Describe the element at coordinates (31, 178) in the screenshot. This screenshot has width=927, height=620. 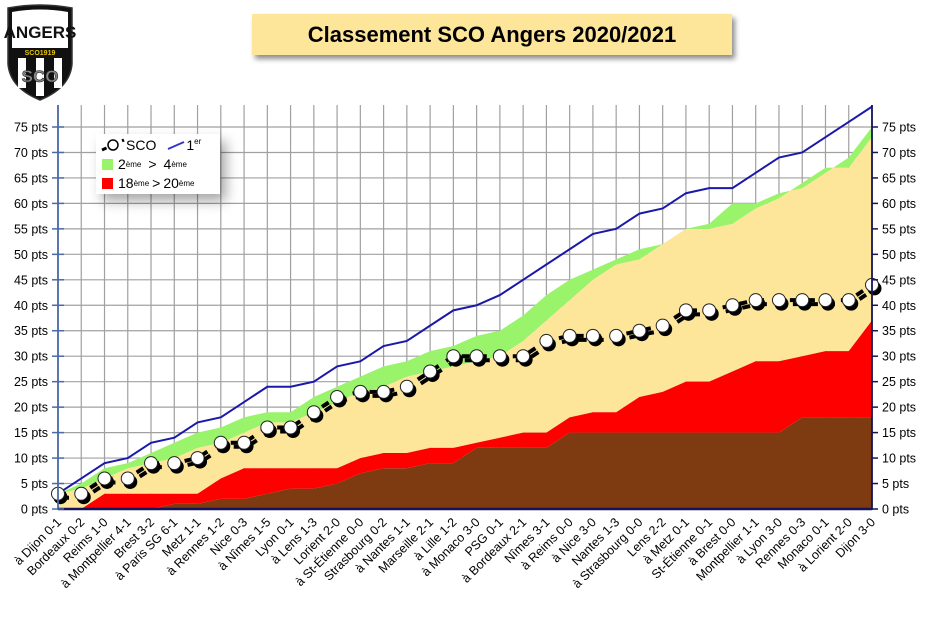
I see `y-tick-label-left: 65 pts` at that location.